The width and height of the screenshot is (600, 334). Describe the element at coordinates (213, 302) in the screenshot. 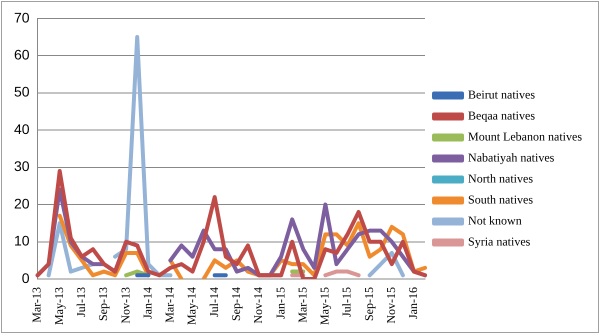

I see `x-tick-label: Jul-14` at that location.